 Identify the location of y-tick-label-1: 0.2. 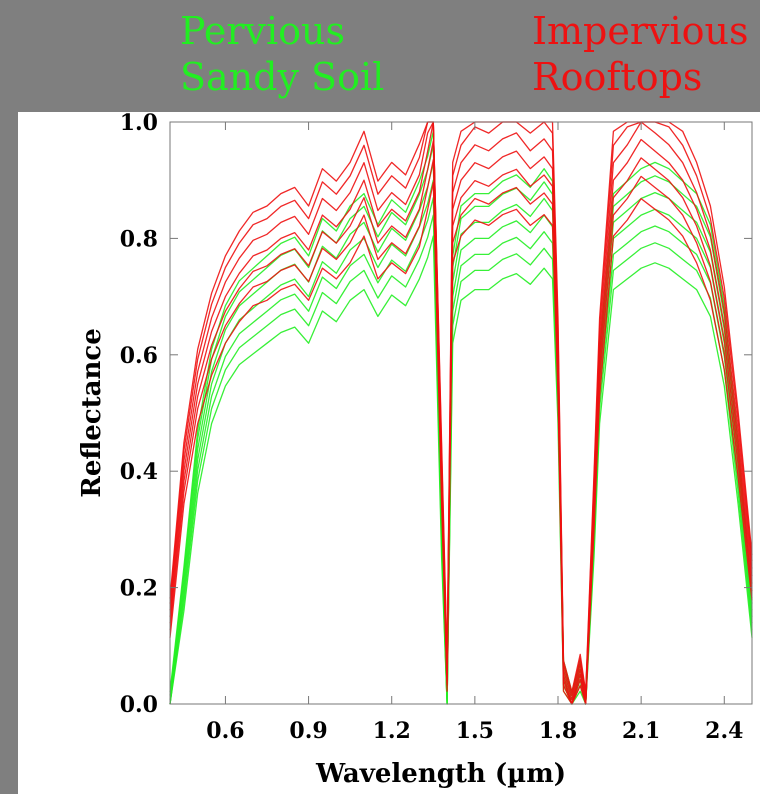
(139, 589).